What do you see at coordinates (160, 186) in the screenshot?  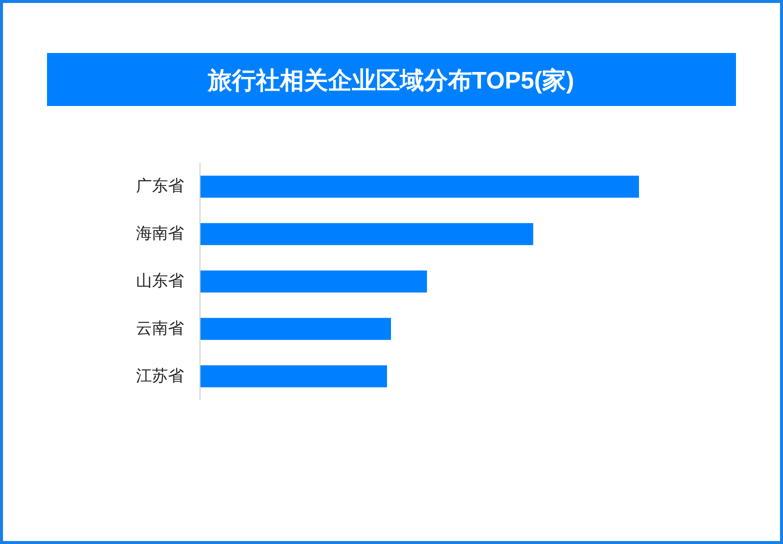 I see `y-tick-label: 广东省` at bounding box center [160, 186].